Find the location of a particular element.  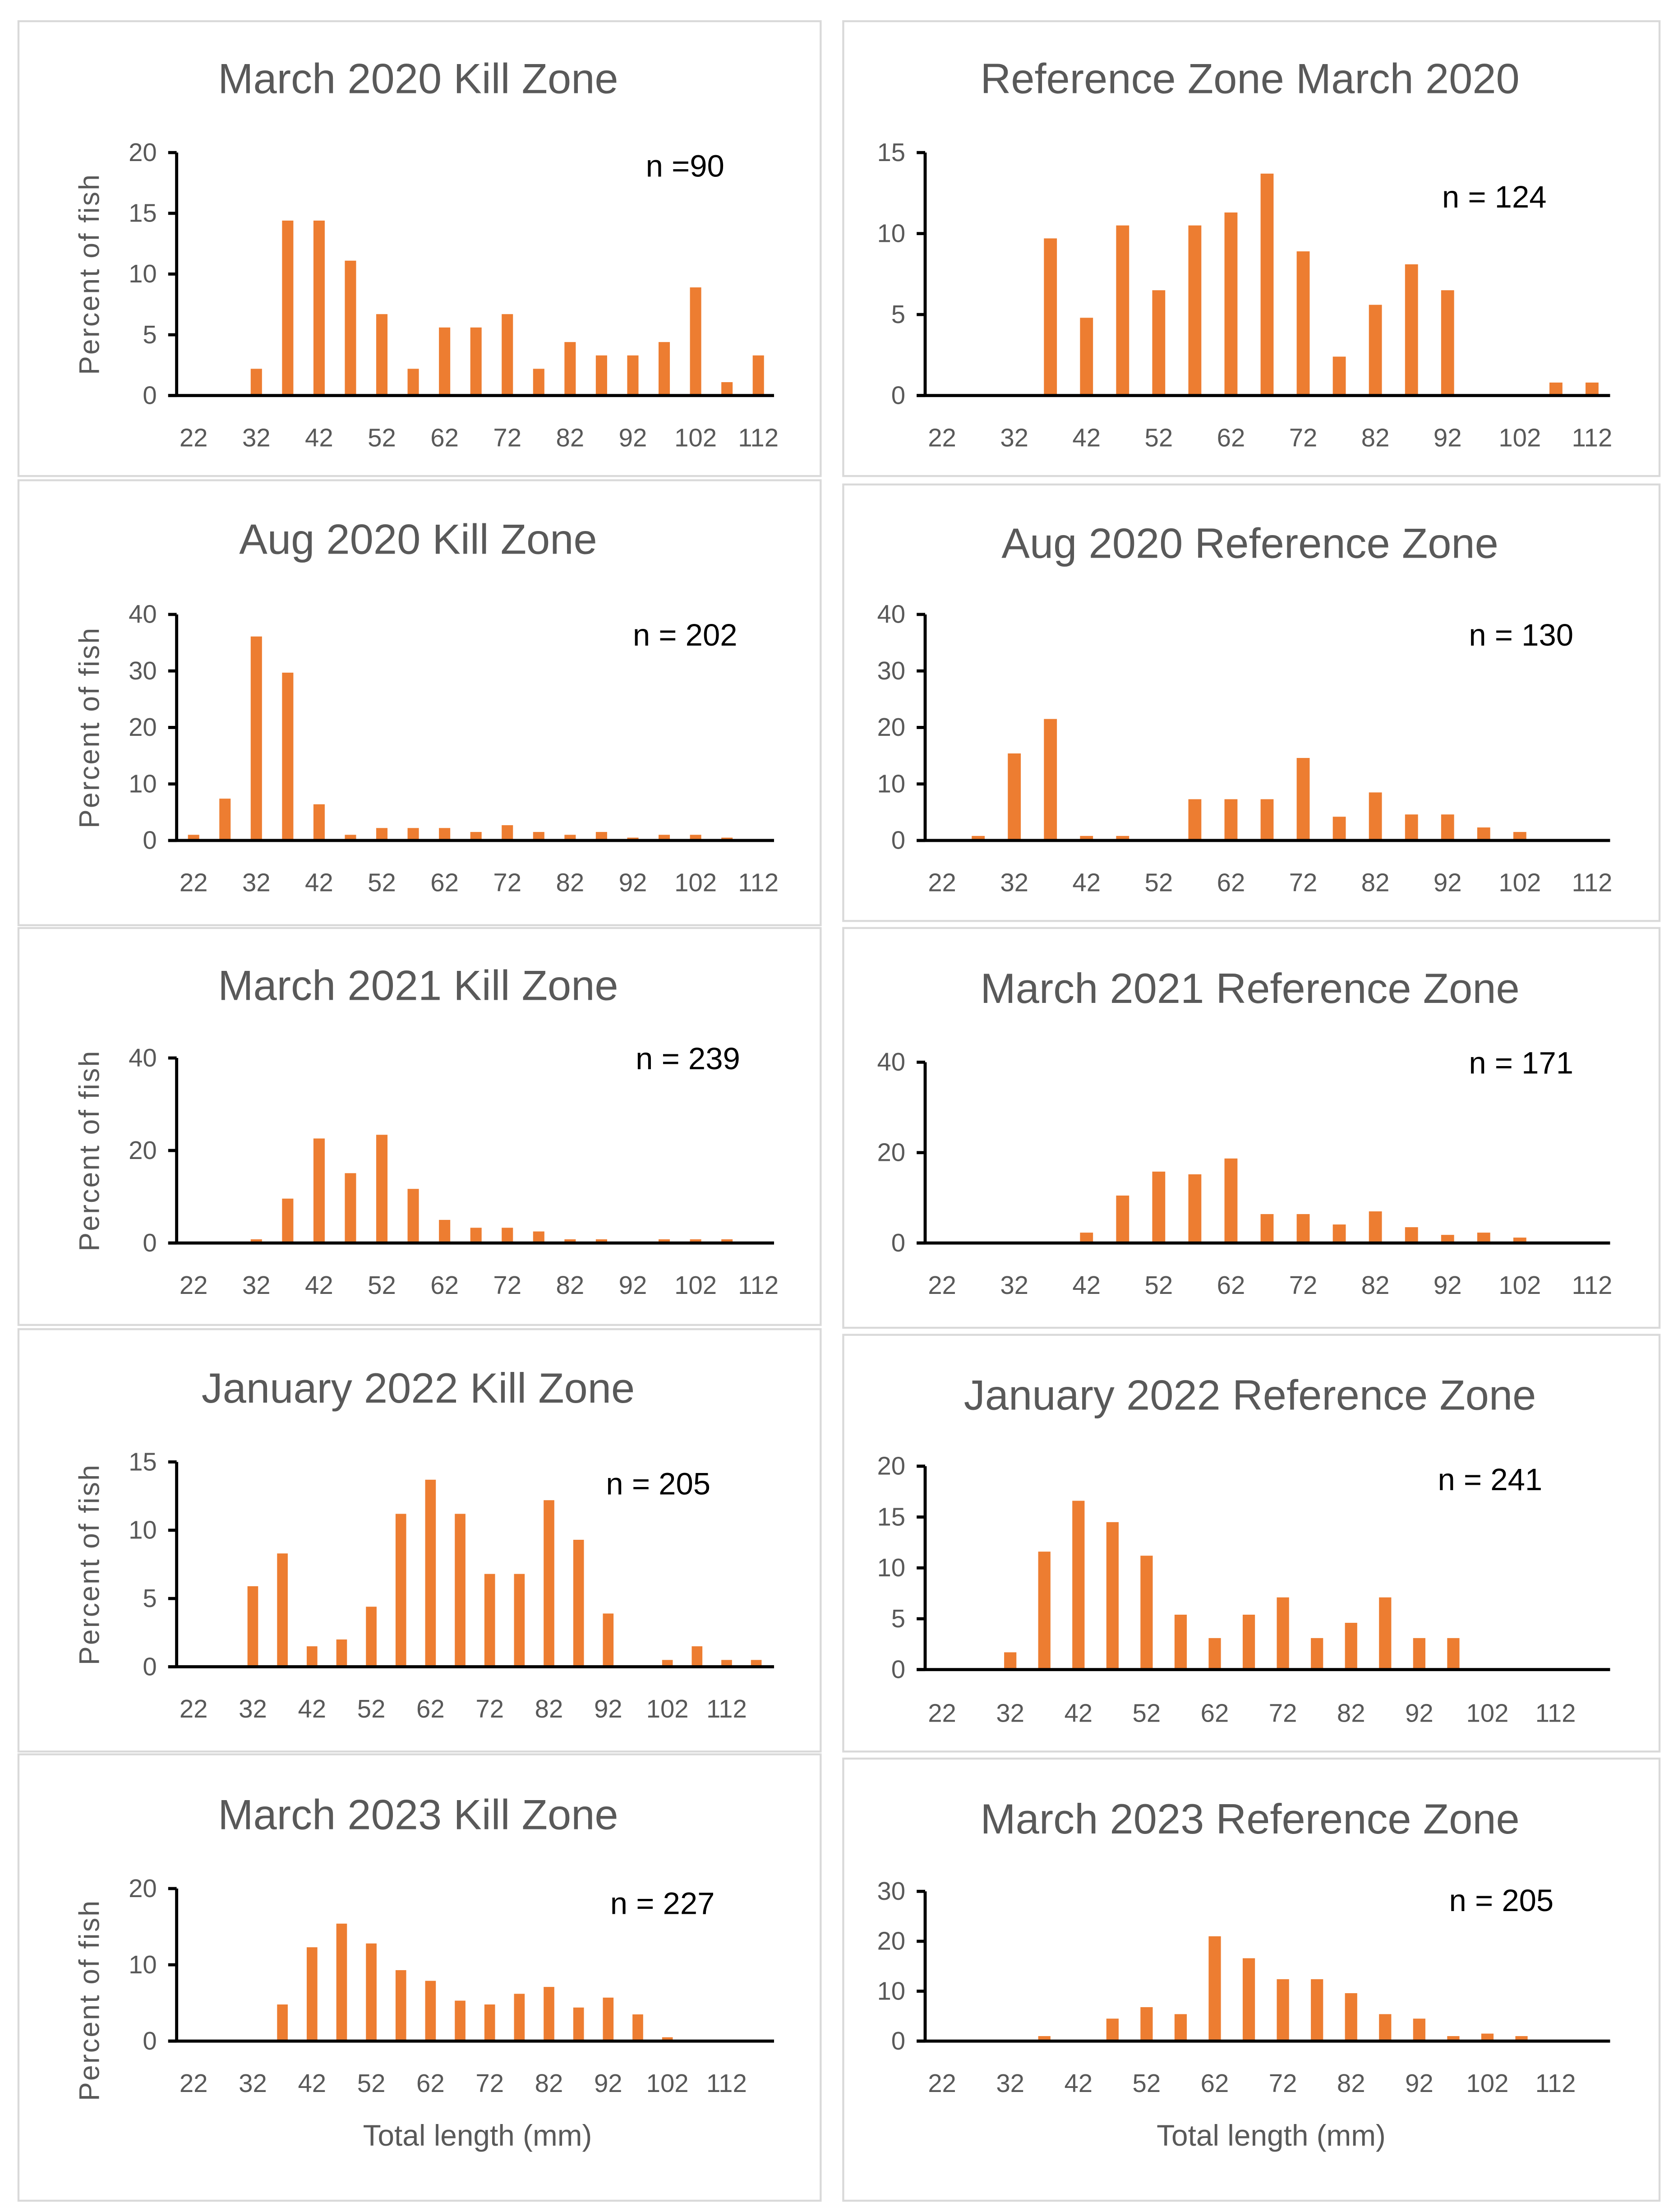

y-tick-label: 15 is located at coordinates (143, 1461).